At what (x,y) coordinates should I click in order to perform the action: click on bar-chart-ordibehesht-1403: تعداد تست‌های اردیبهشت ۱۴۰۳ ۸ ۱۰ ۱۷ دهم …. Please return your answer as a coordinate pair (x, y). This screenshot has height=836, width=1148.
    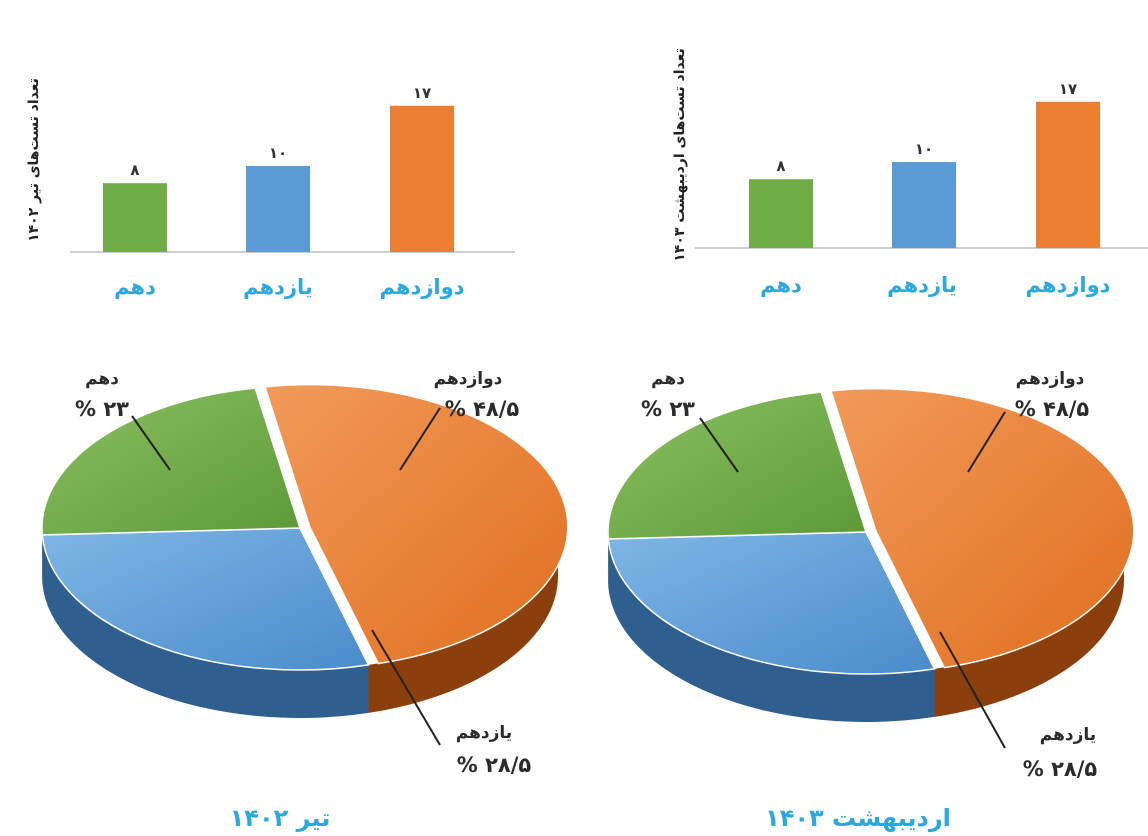
    Looking at the image, I should click on (910, 172).